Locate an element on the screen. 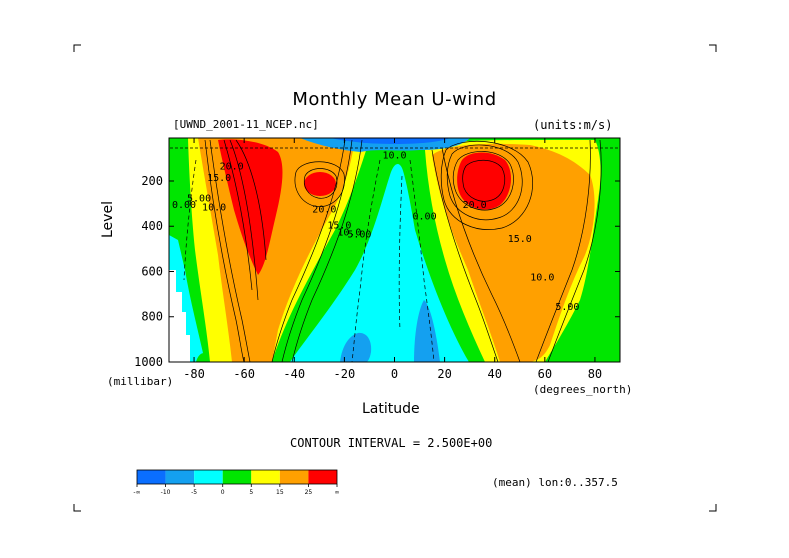 This screenshot has height=558, width=789. mean-lon-label: (mean) lon:0..357.5 is located at coordinates (555, 482).